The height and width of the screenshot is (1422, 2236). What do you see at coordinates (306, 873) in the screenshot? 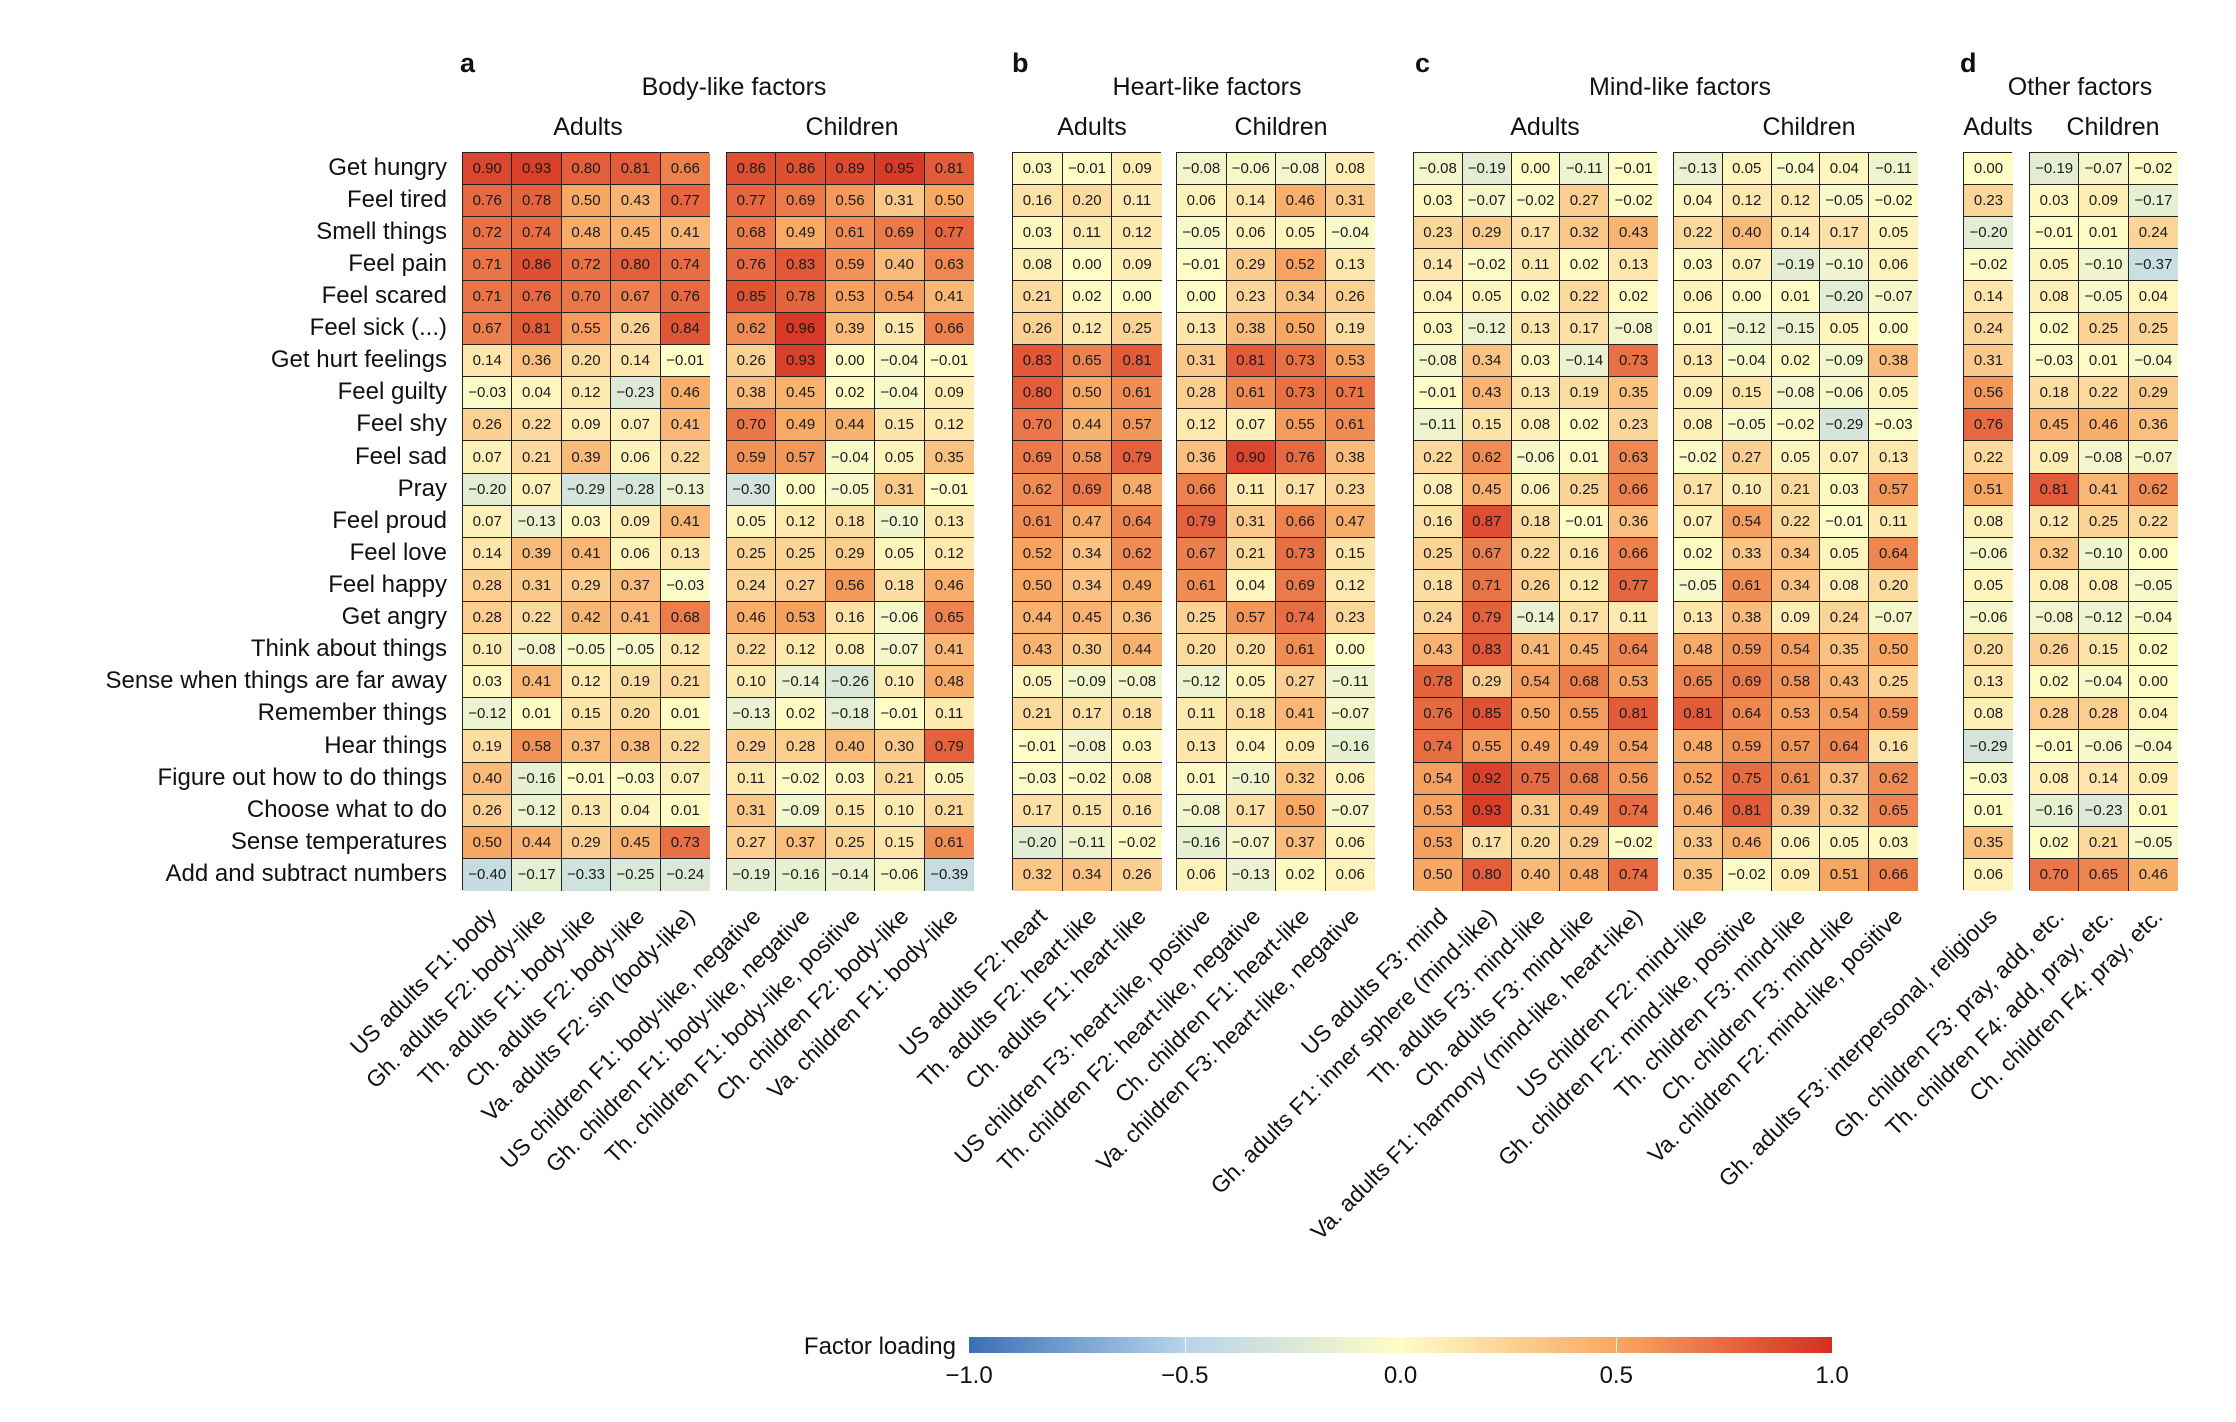
I see `row-label: Add and subtract numbers` at bounding box center [306, 873].